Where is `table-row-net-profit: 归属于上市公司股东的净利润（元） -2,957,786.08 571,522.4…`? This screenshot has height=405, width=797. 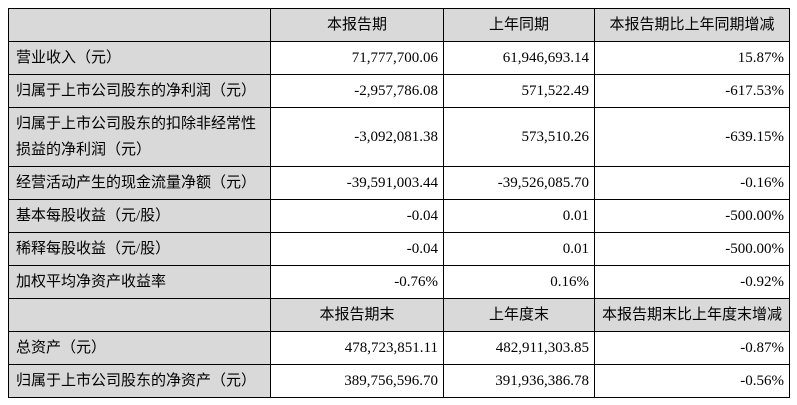
table-row-net-profit: 归属于上市公司股东的净利润（元） -2,957,786.08 571,522.4… is located at coordinates (399, 91).